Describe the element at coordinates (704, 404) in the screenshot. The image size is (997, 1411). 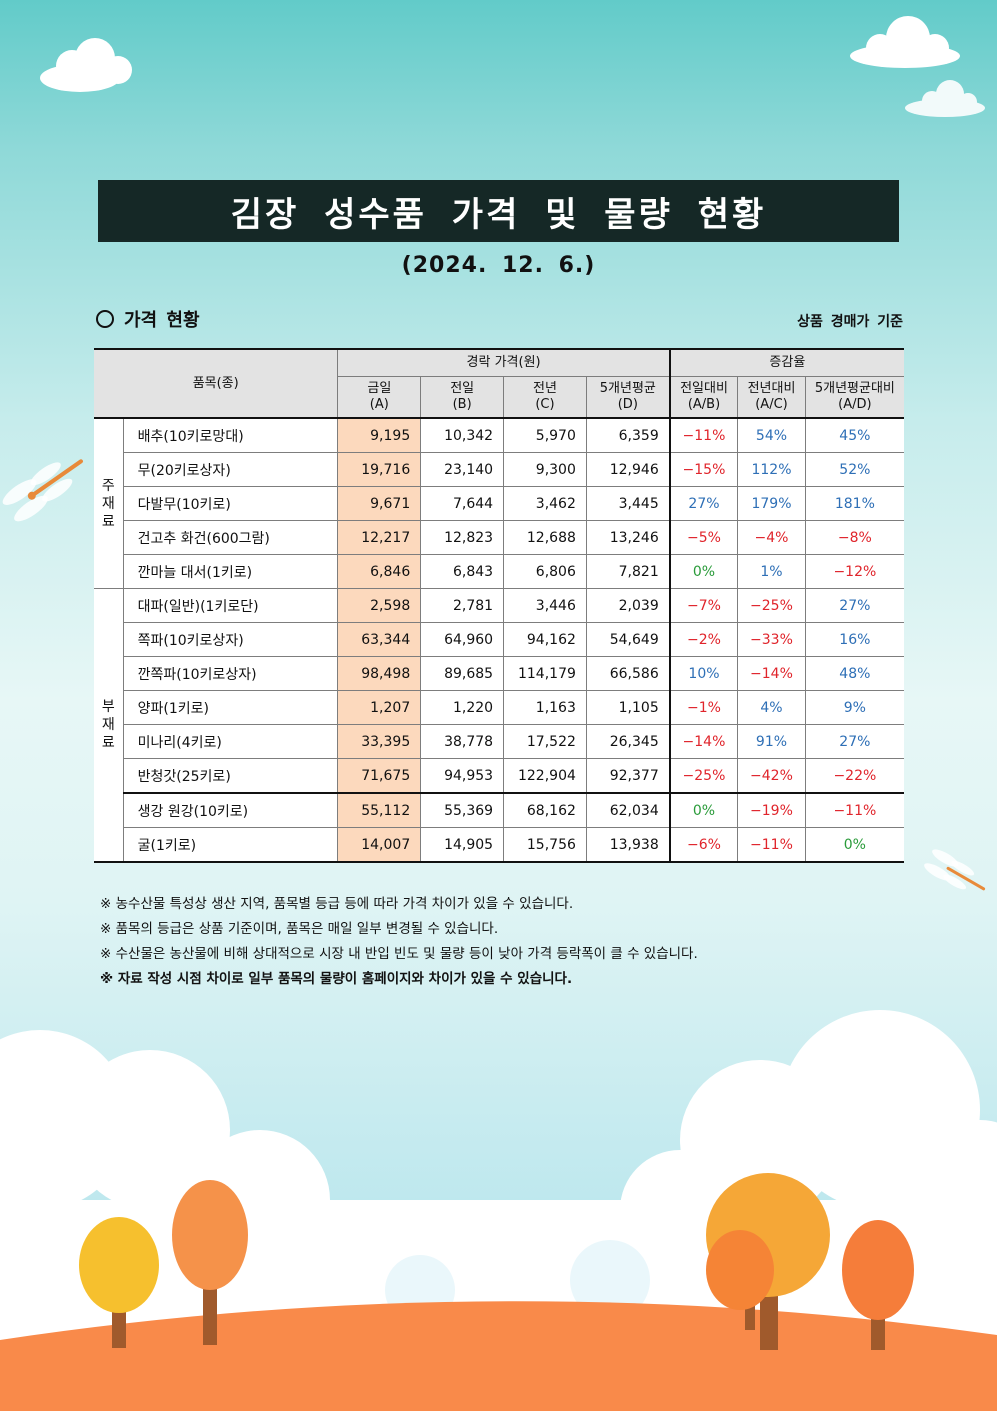
I see `column-header-code: (A/B)` at that location.